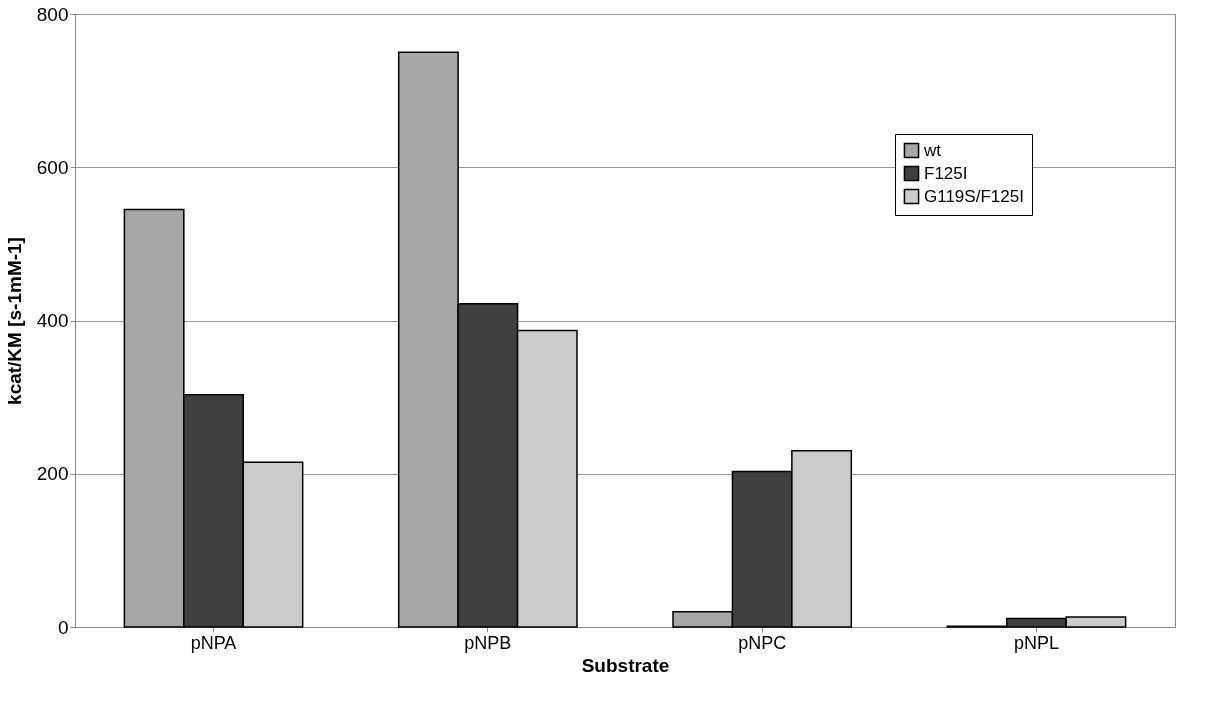  I want to click on y-axis-title: kcat/KM [s-1mM-1], so click(14, 321).